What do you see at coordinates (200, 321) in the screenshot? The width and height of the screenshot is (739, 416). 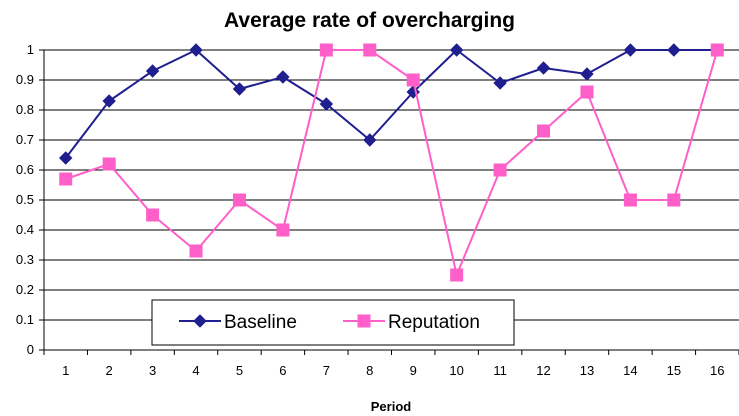 I see `legend-marker-baseline` at bounding box center [200, 321].